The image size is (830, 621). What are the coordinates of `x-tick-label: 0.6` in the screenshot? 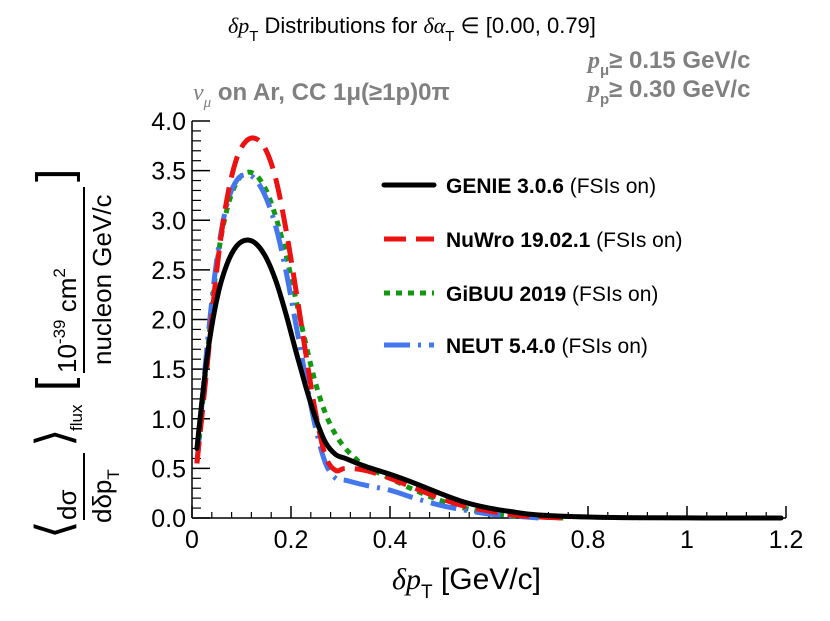 It's located at (489, 540).